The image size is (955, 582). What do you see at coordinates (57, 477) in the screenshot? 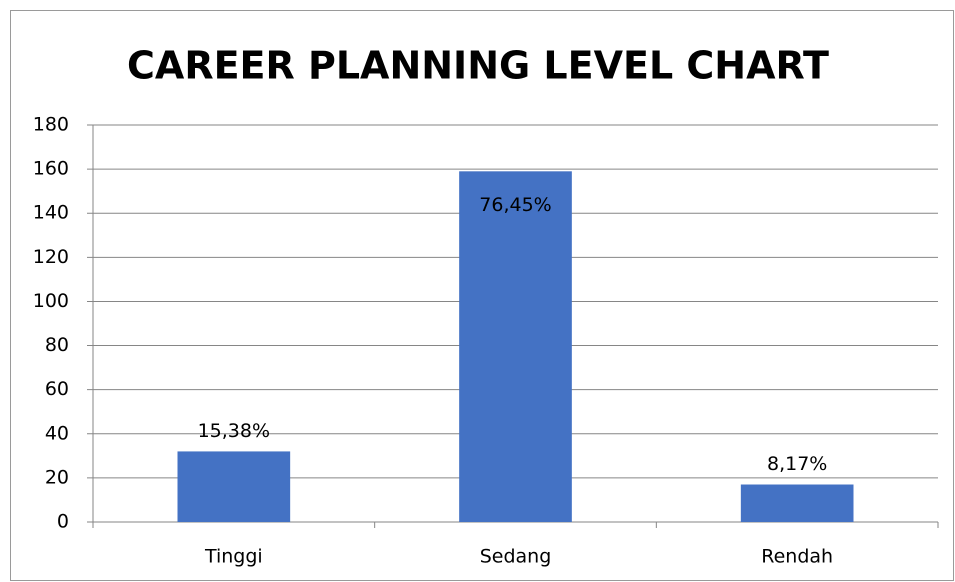
I see `y-tick-label: 20` at bounding box center [57, 477].